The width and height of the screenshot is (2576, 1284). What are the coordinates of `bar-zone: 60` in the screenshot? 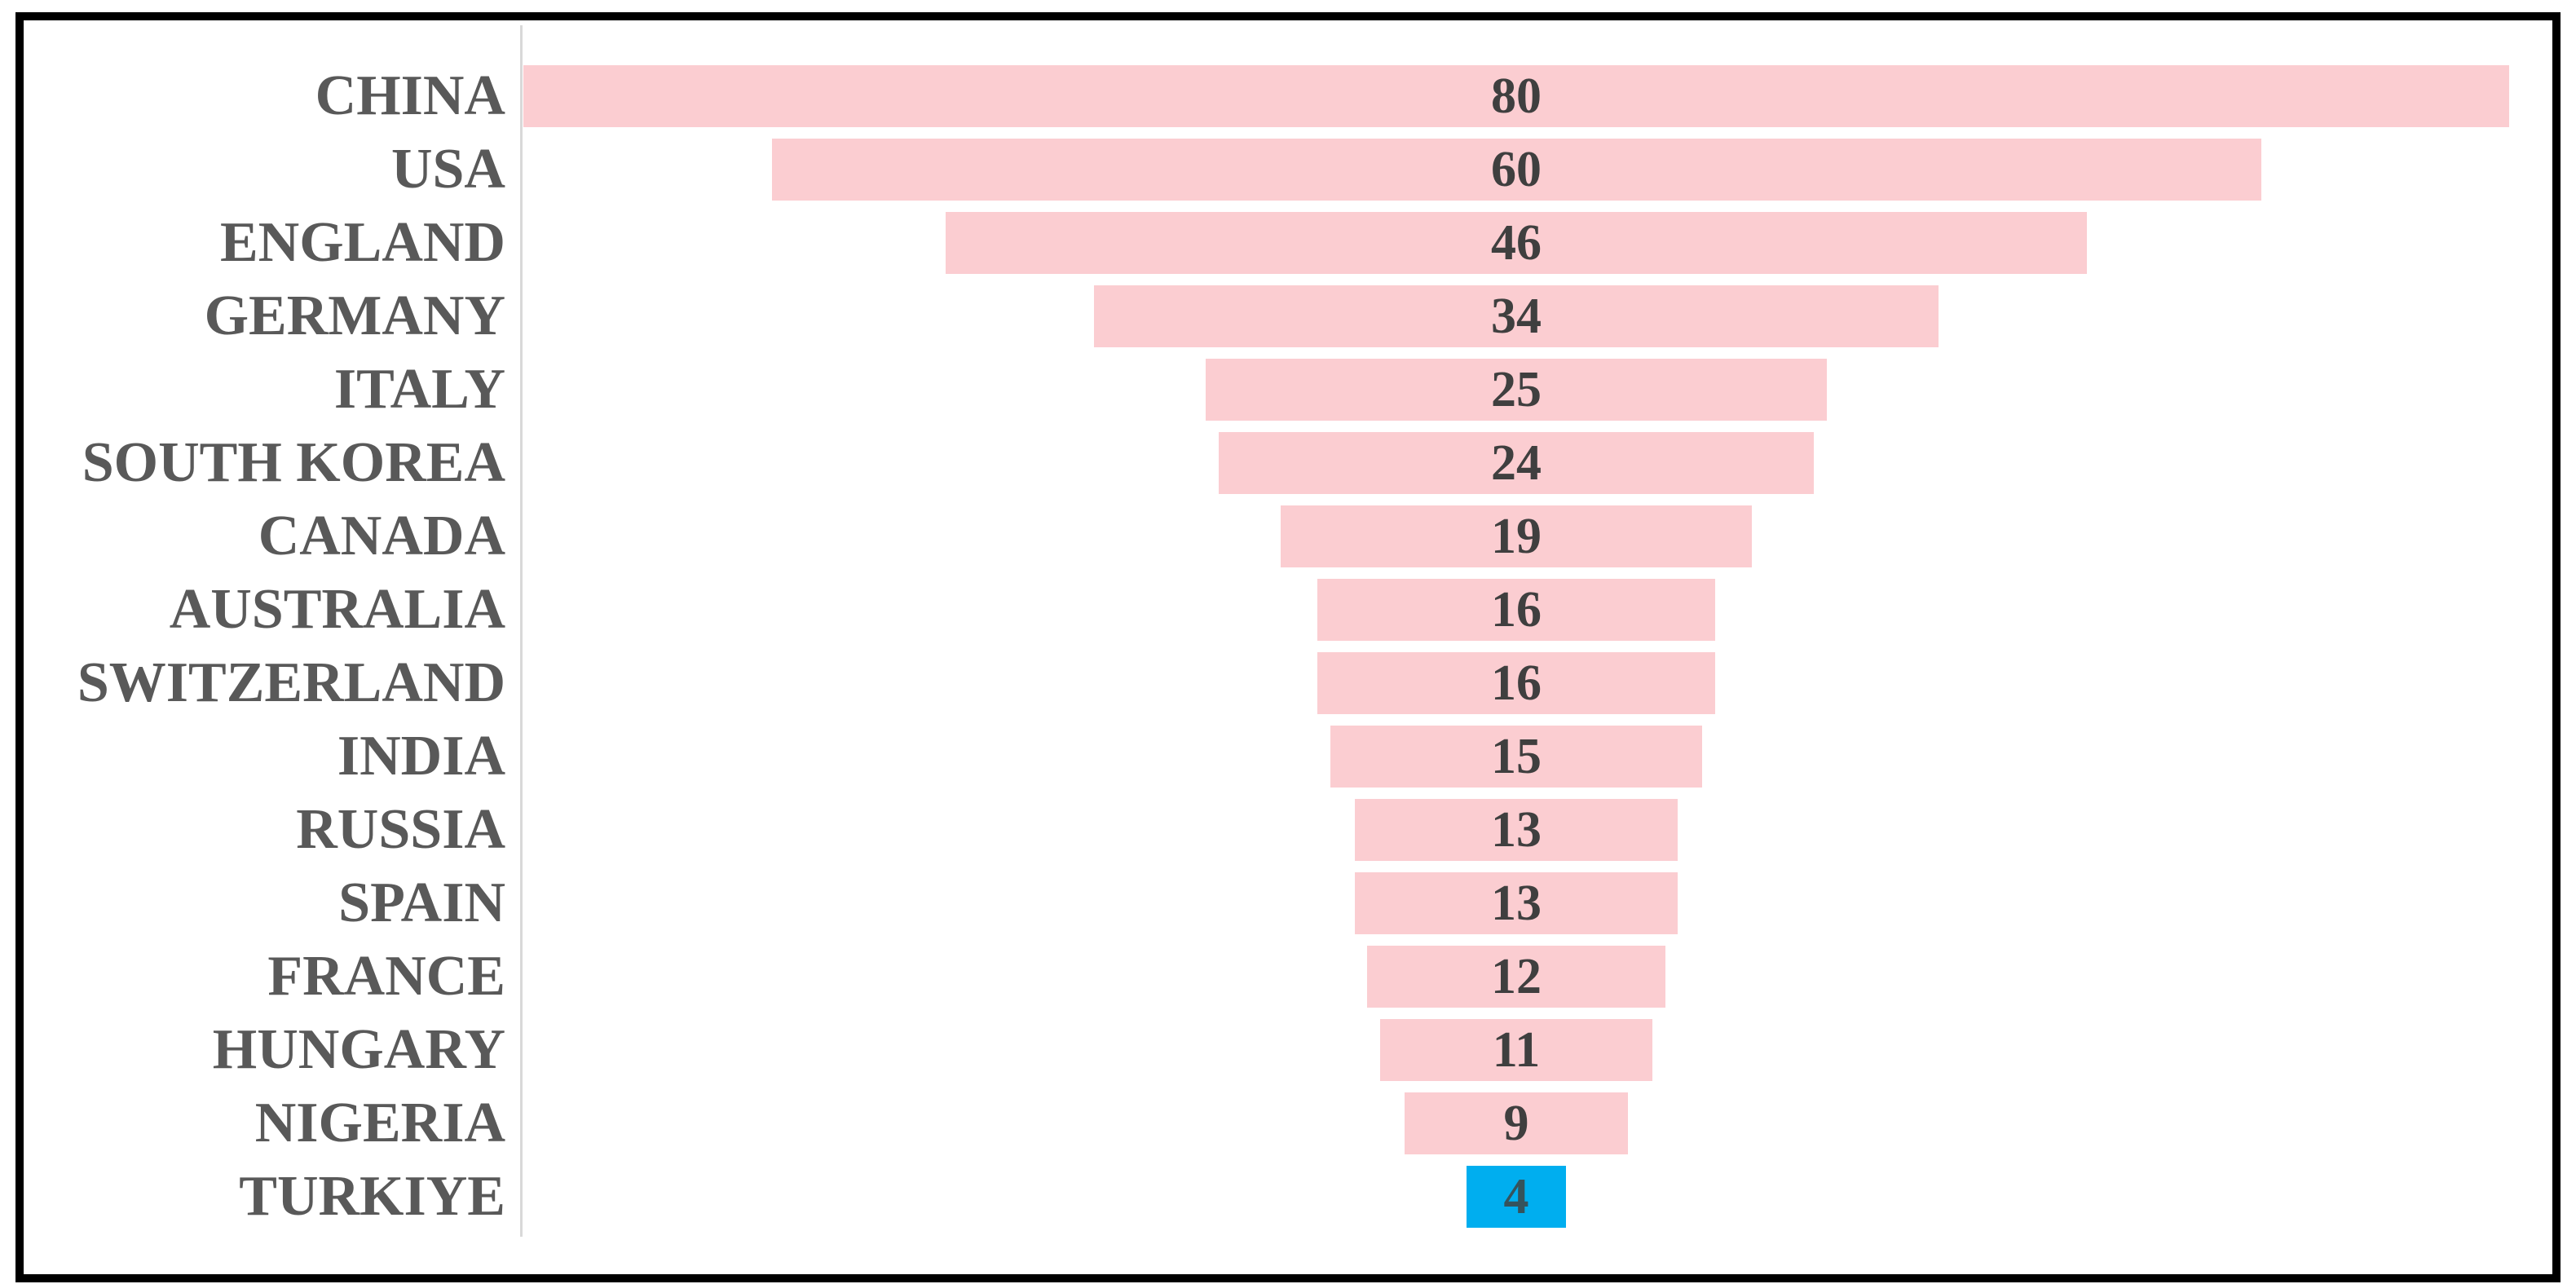 It's located at (1536, 169).